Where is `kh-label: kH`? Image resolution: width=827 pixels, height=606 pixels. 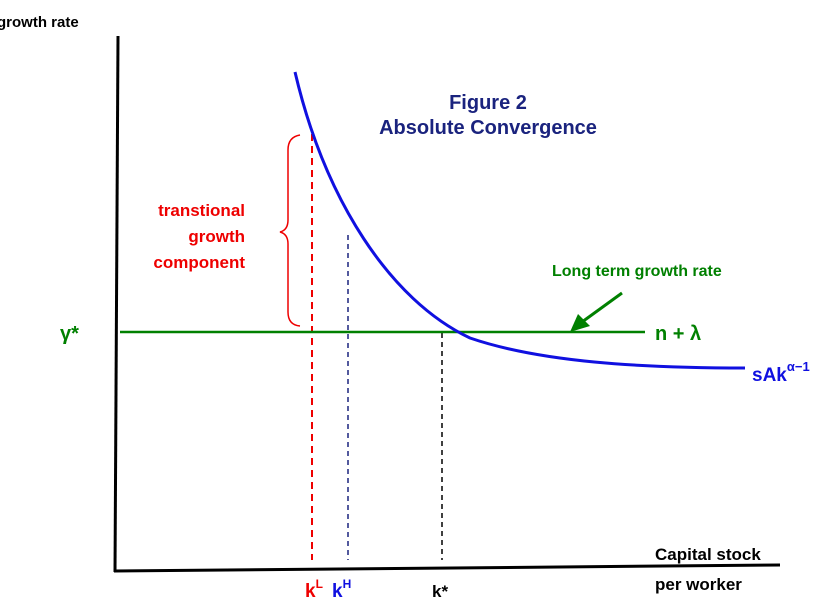
kh-label: kH is located at coordinates (341, 589).